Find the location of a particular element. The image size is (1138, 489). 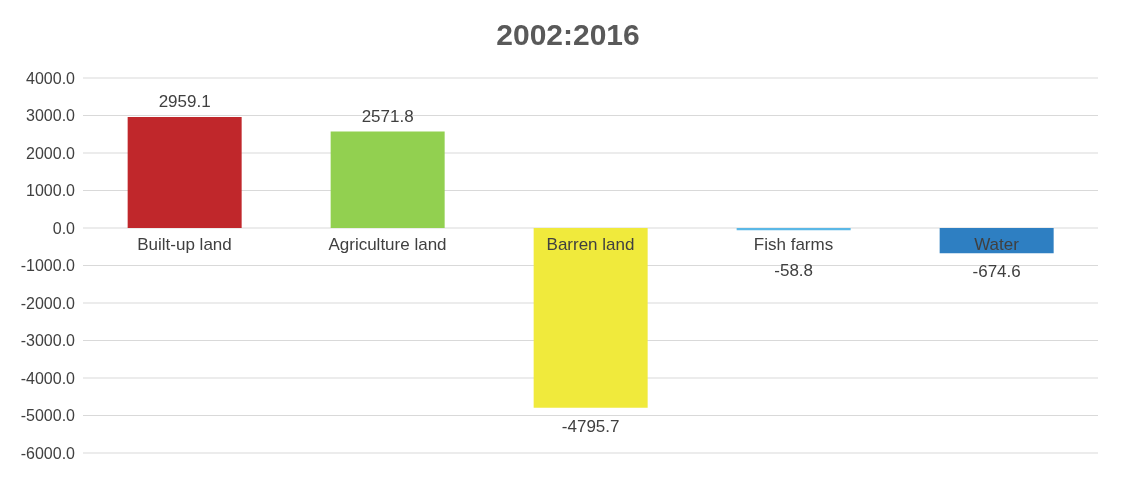

y-tick-label: -1000.0 is located at coordinates (48, 266).